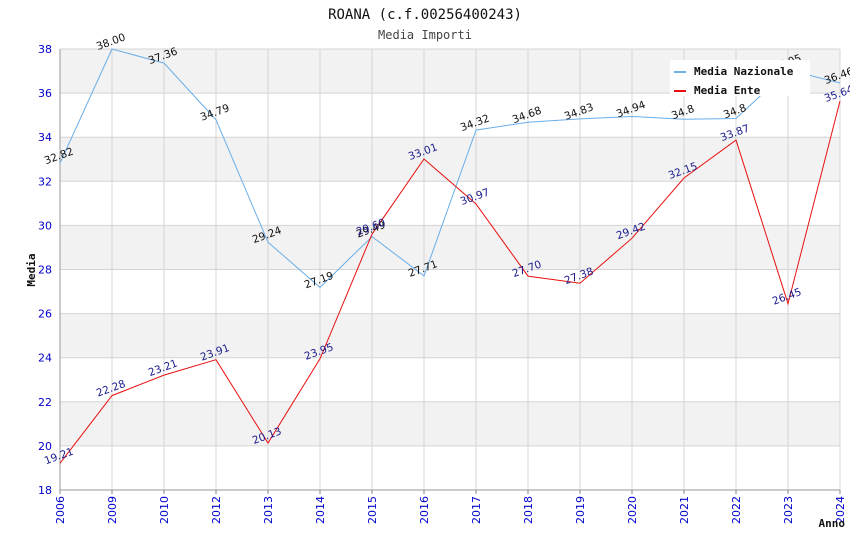 The height and width of the screenshot is (550, 850). I want to click on y-tick-label: 20, so click(45, 446).